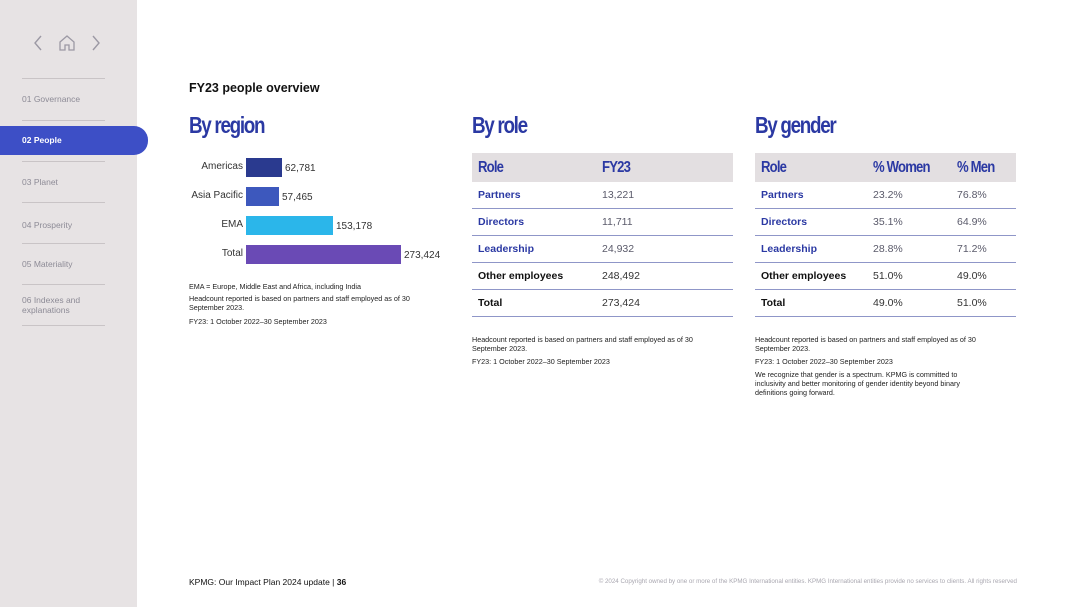 The width and height of the screenshot is (1080, 607). I want to click on sidebar-item-label: 02 People, so click(42, 140).